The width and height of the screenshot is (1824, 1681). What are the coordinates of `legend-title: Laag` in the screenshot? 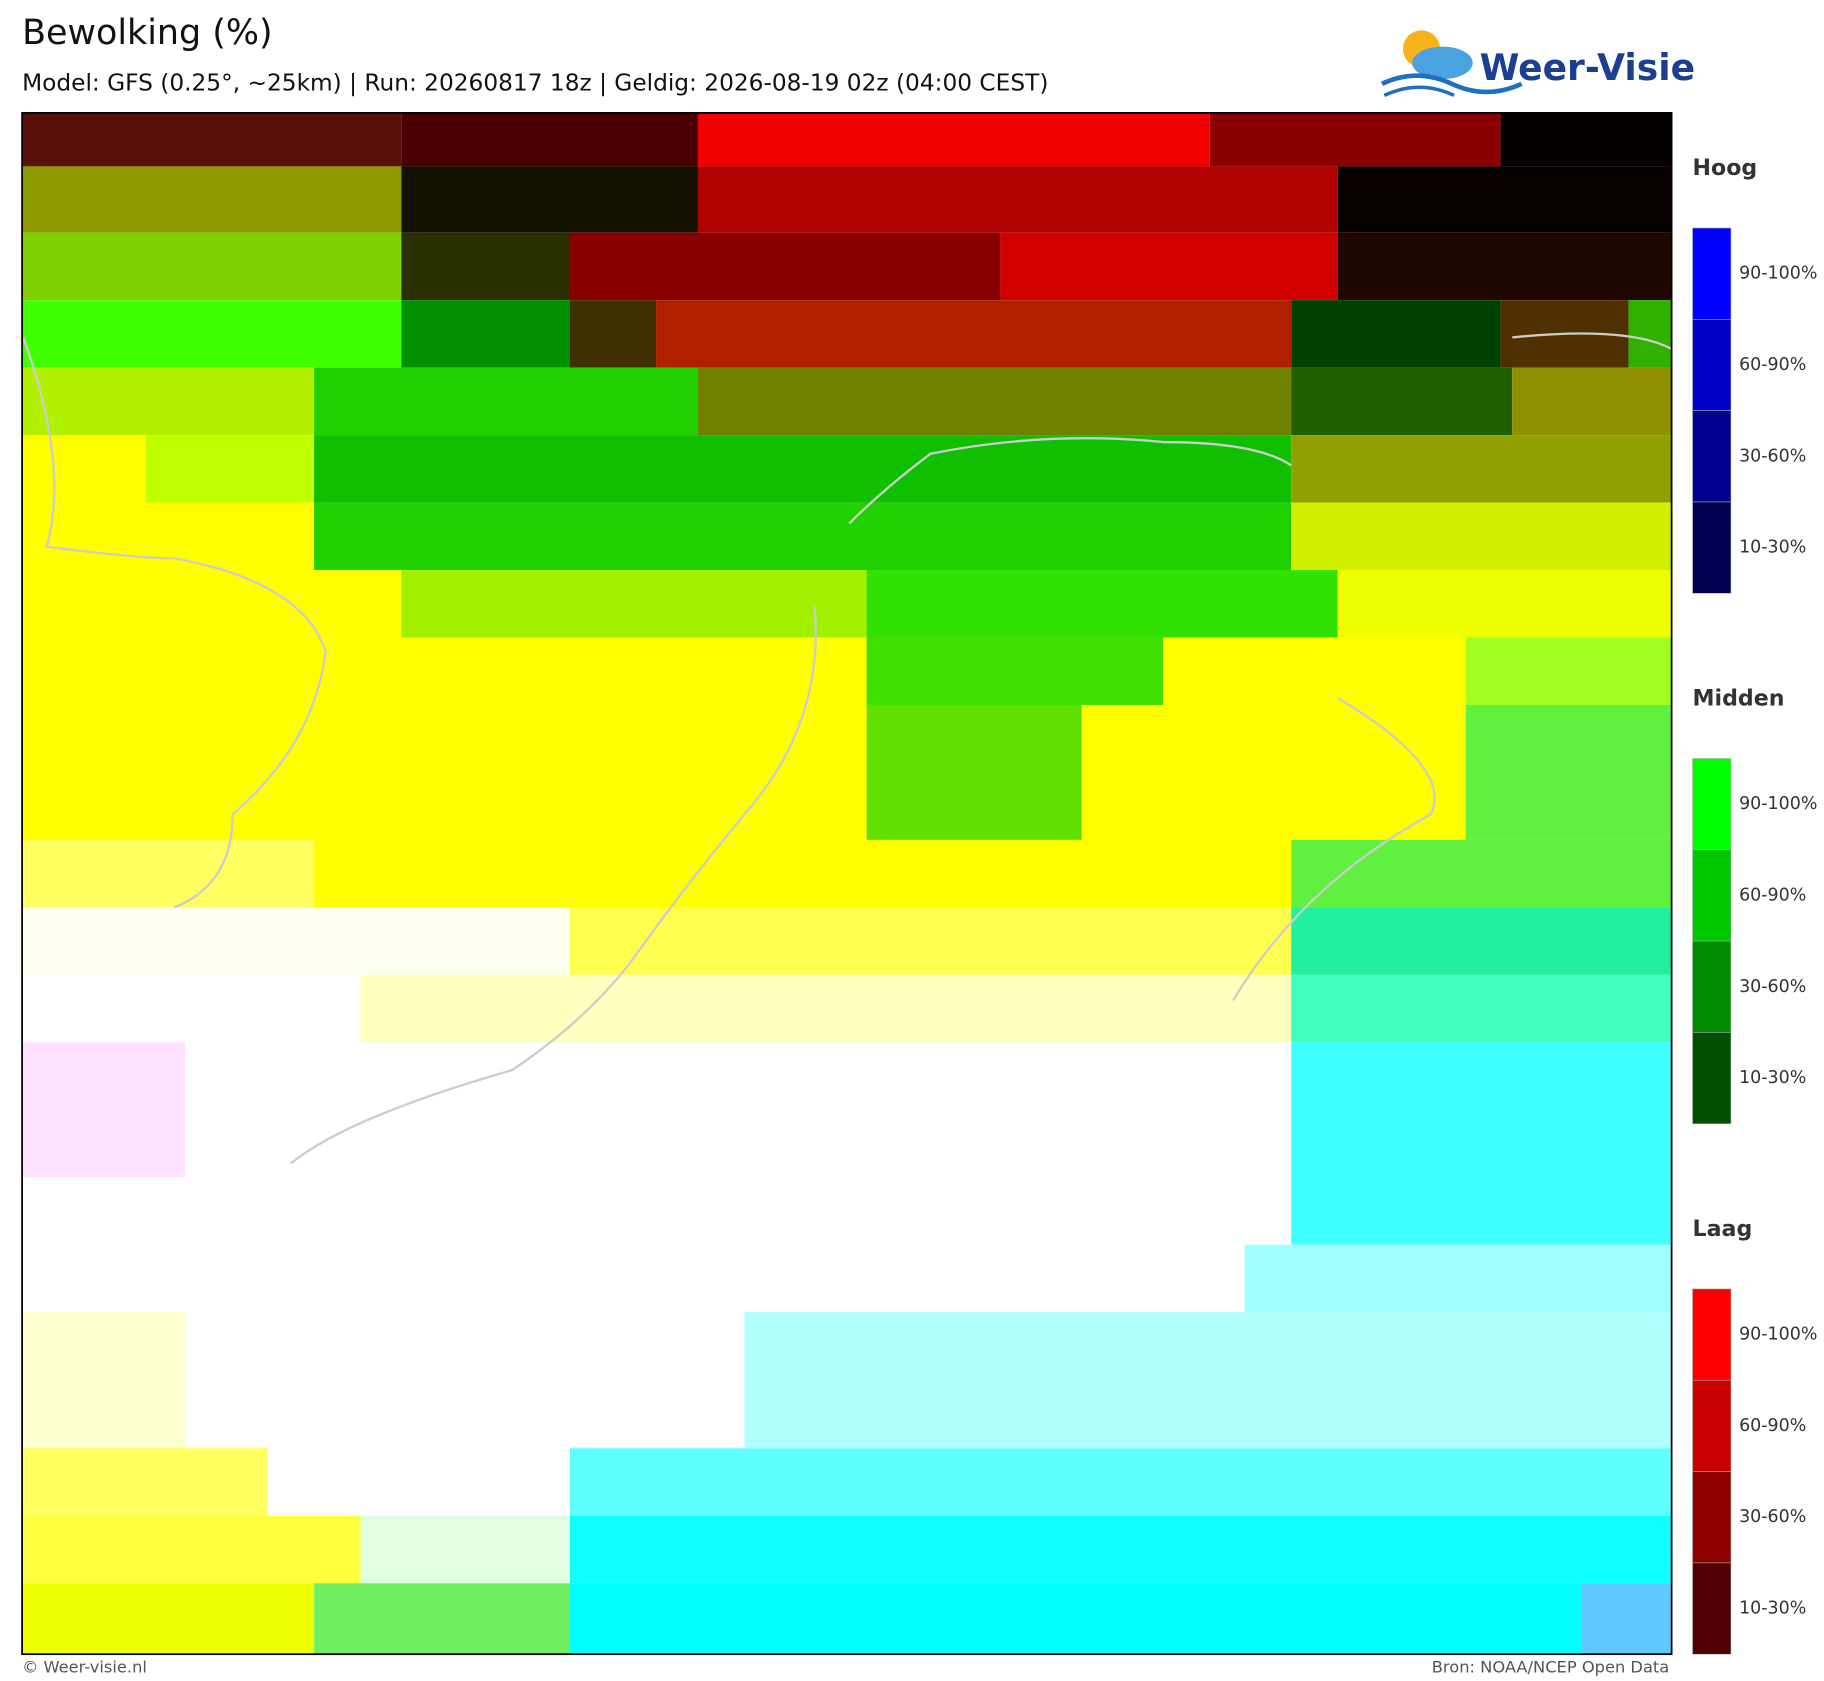 It's located at (1723, 1229).